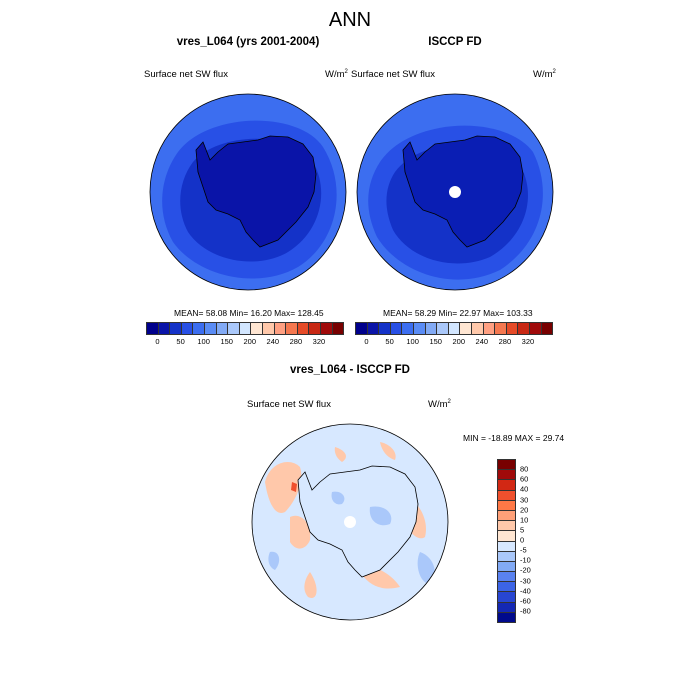 Image resolution: width=700 pixels, height=700 pixels. I want to click on colorbar-tick-label: 50, so click(180, 341).